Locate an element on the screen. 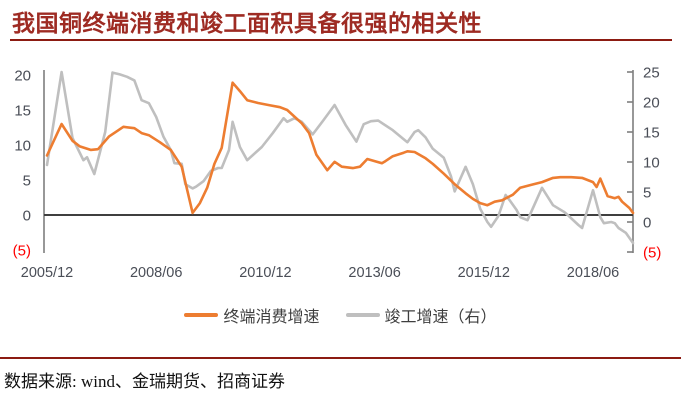 The width and height of the screenshot is (681, 404). x-axis-tick-label: 2015/12 is located at coordinates (484, 273).